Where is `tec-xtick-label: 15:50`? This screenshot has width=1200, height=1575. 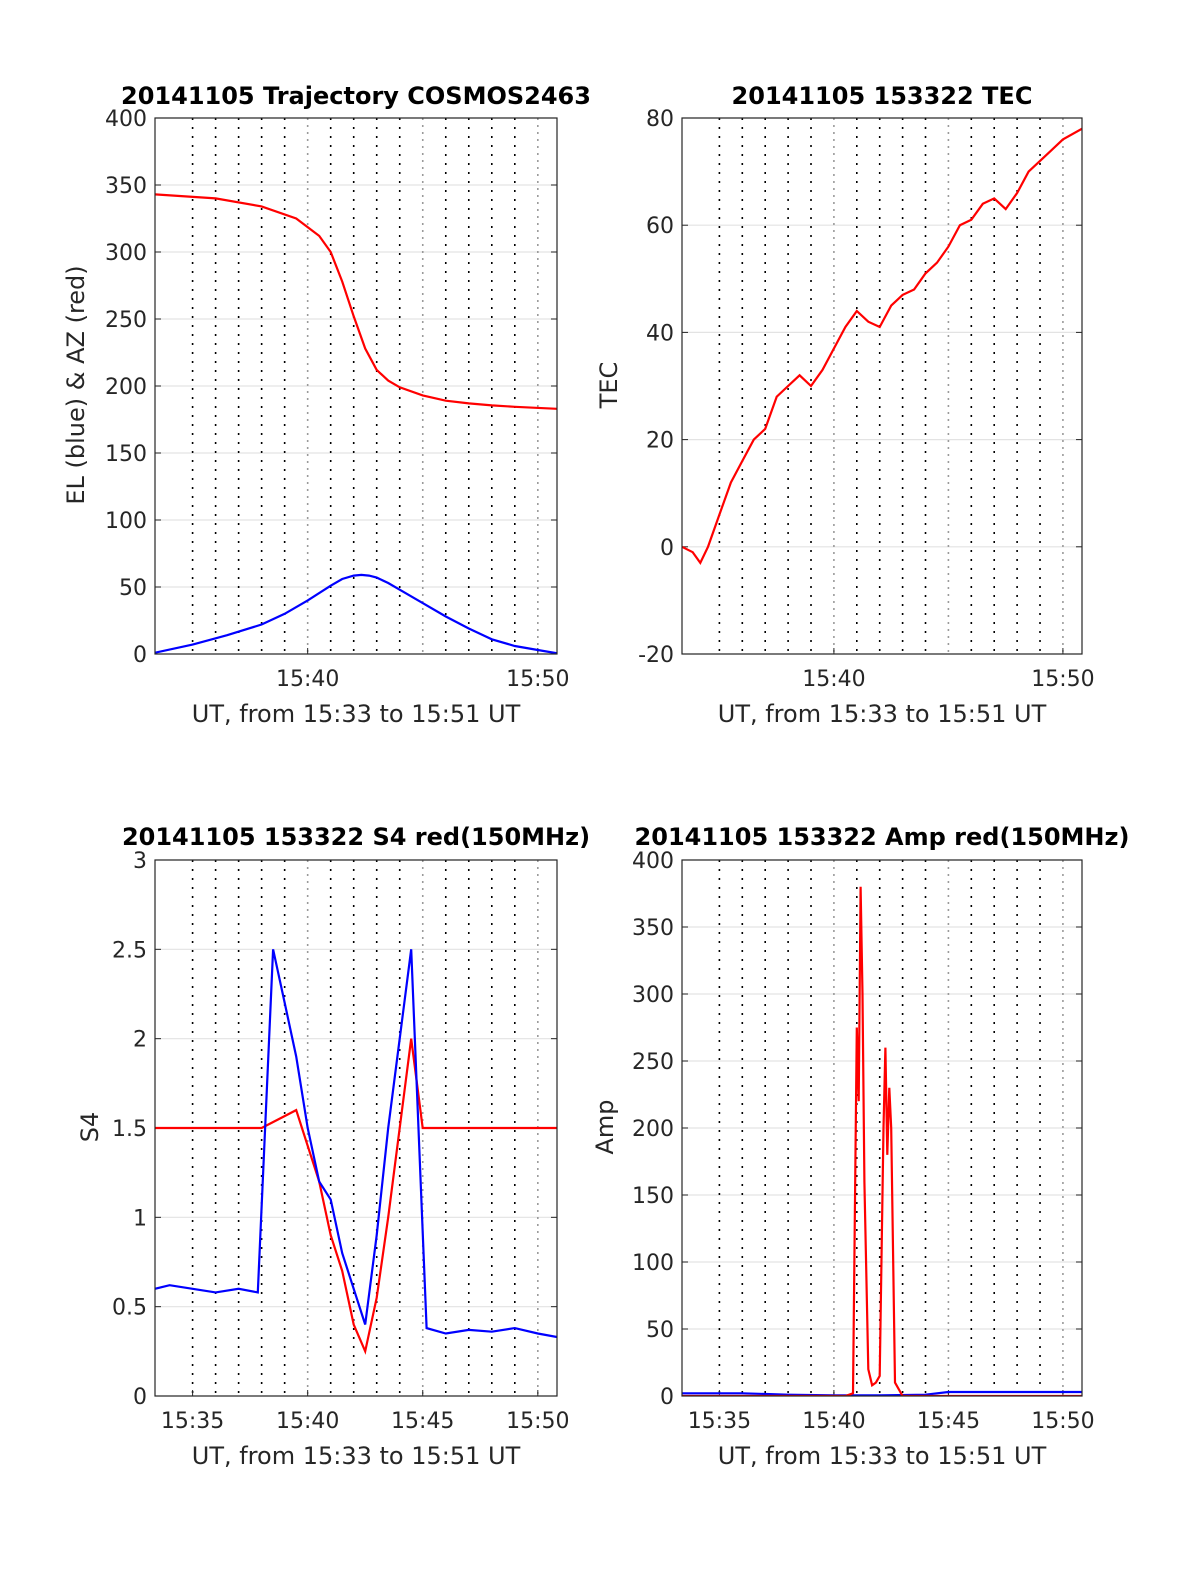
tec-xtick-label: 15:50 is located at coordinates (1062, 679).